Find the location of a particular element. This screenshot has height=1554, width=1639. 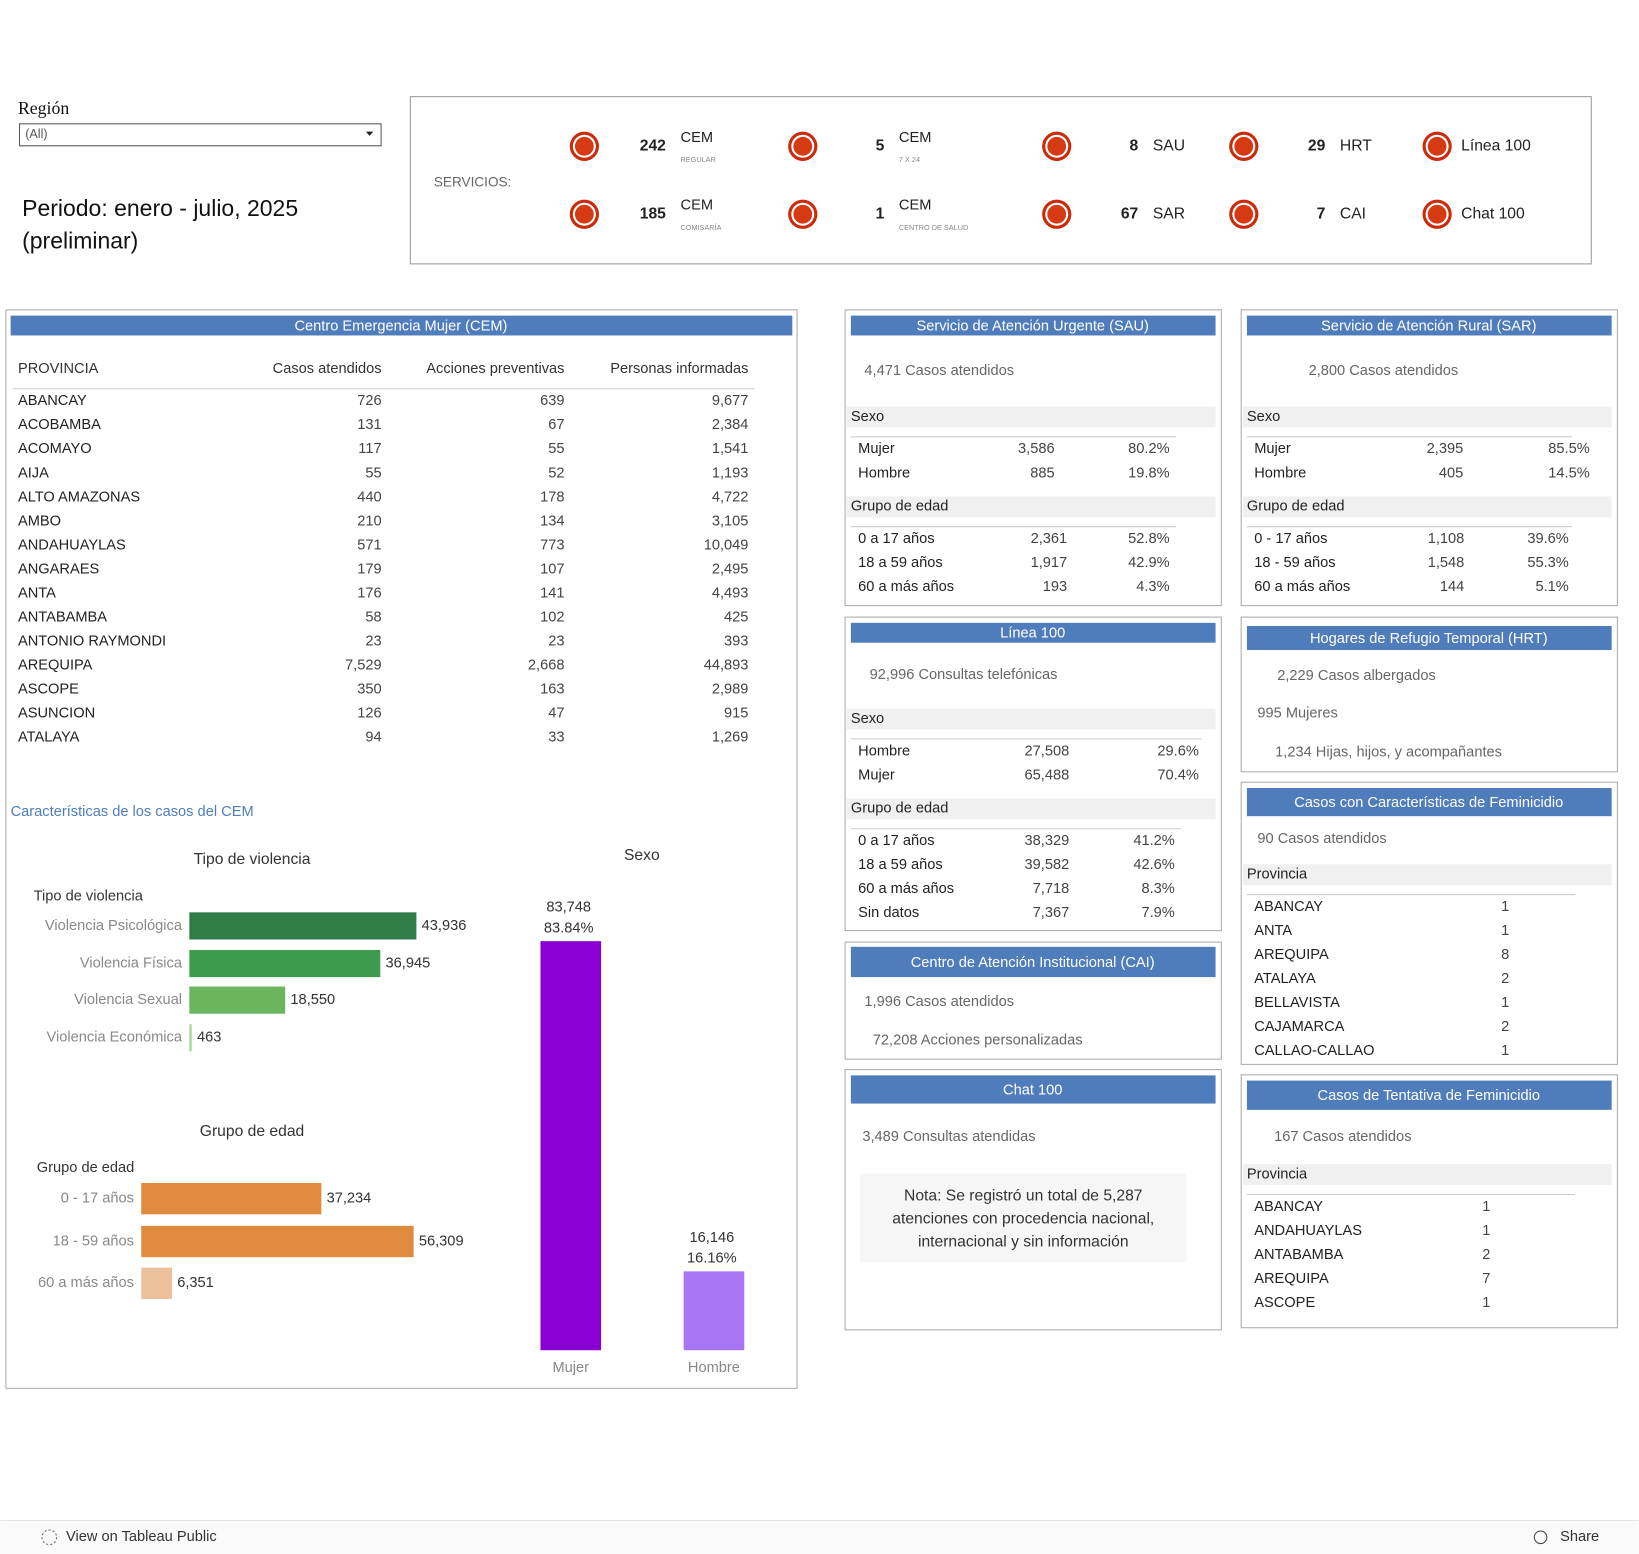

section-heading: Provincia is located at coordinates (1277, 1175).